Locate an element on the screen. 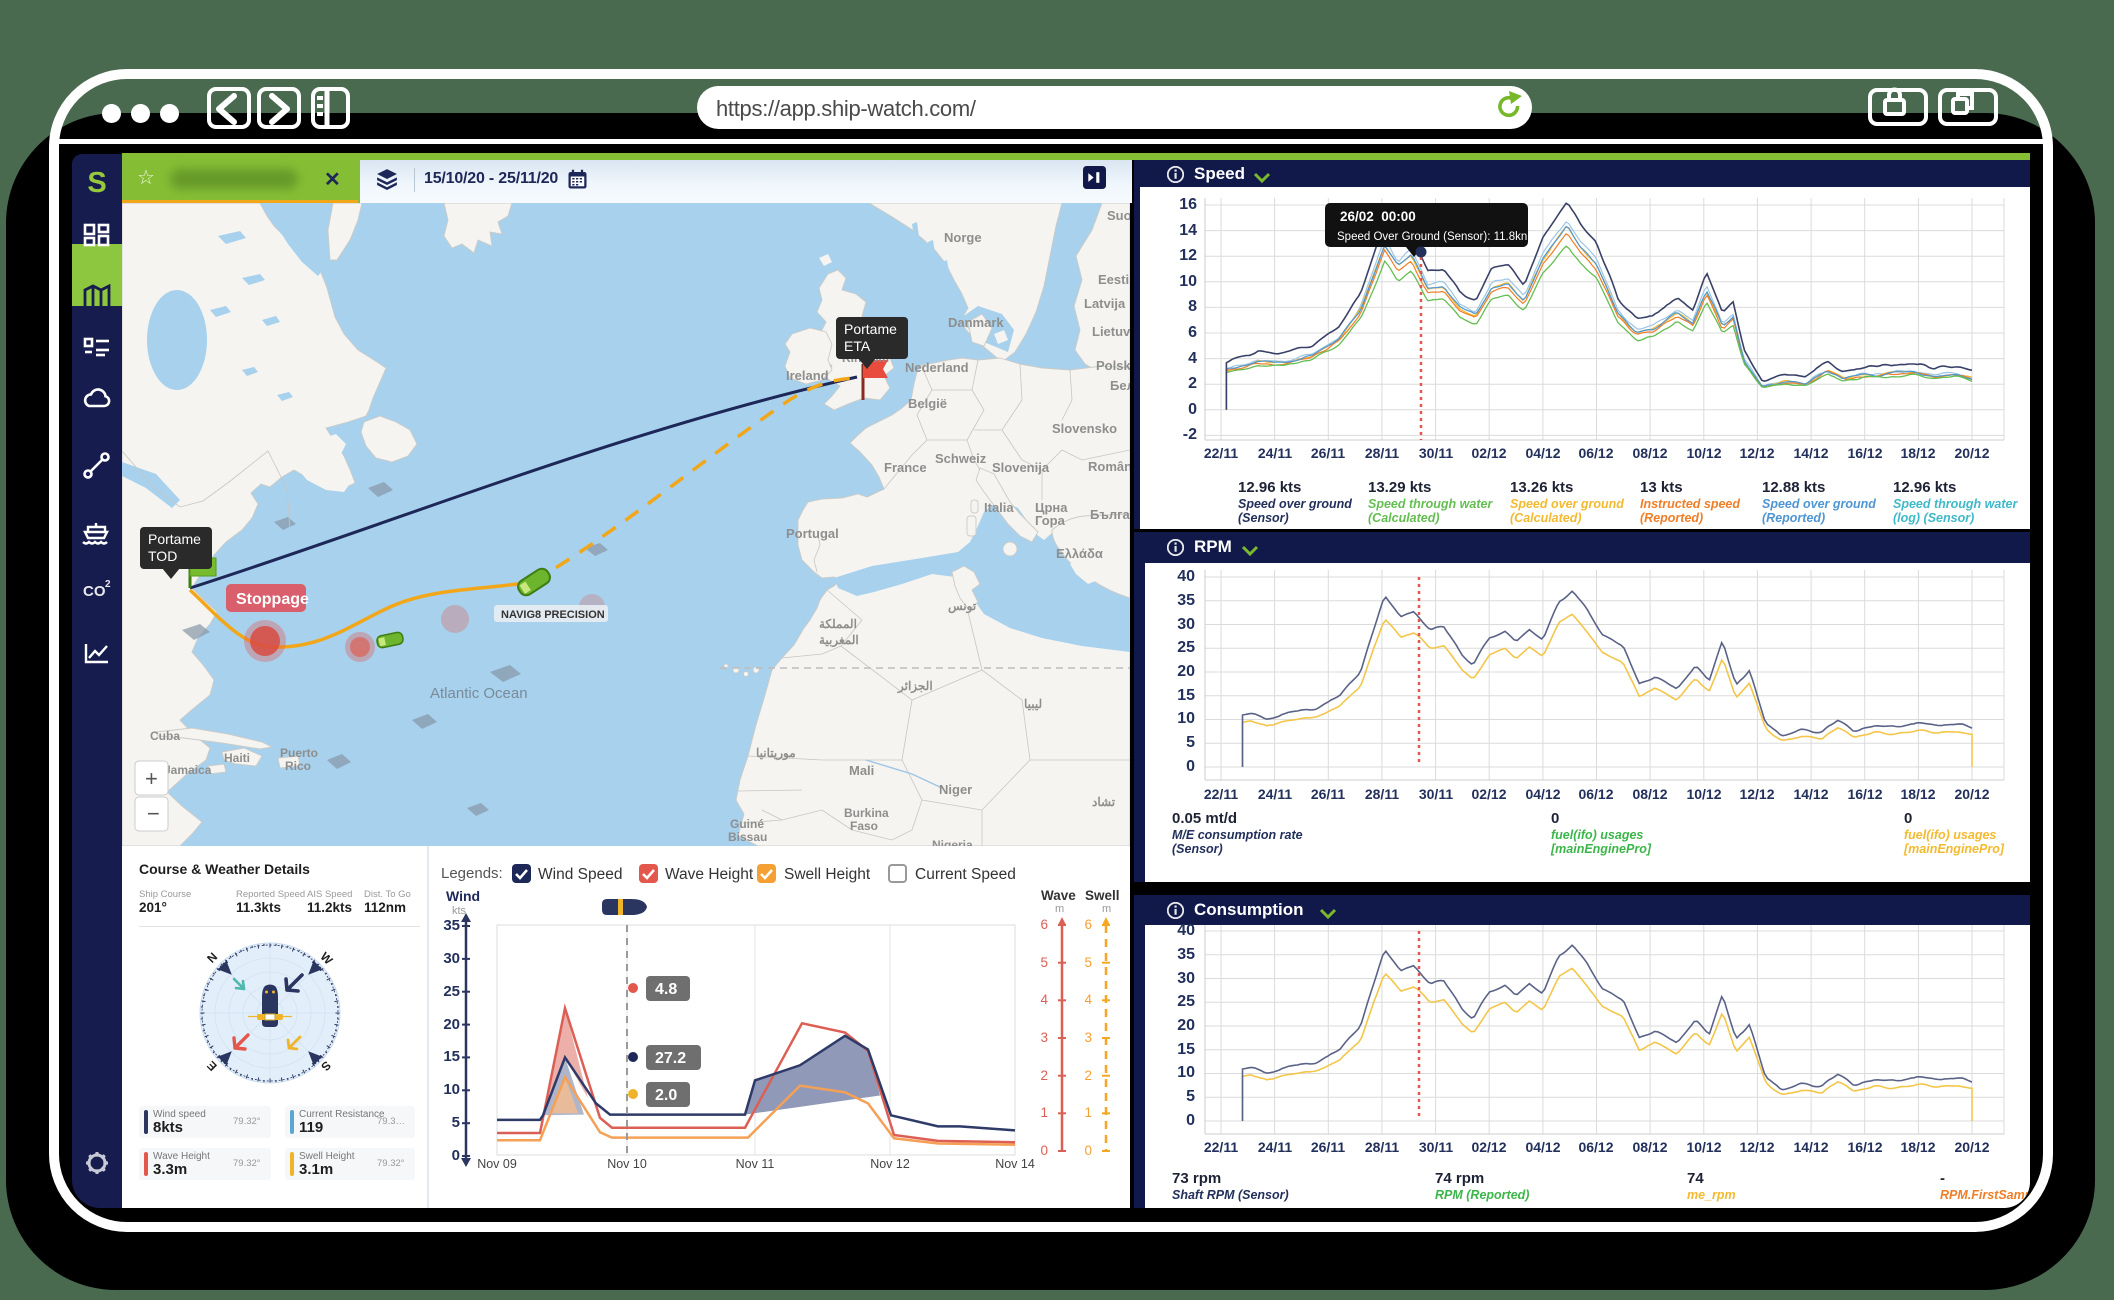  svg-text: ETA is located at coordinates (857, 346).